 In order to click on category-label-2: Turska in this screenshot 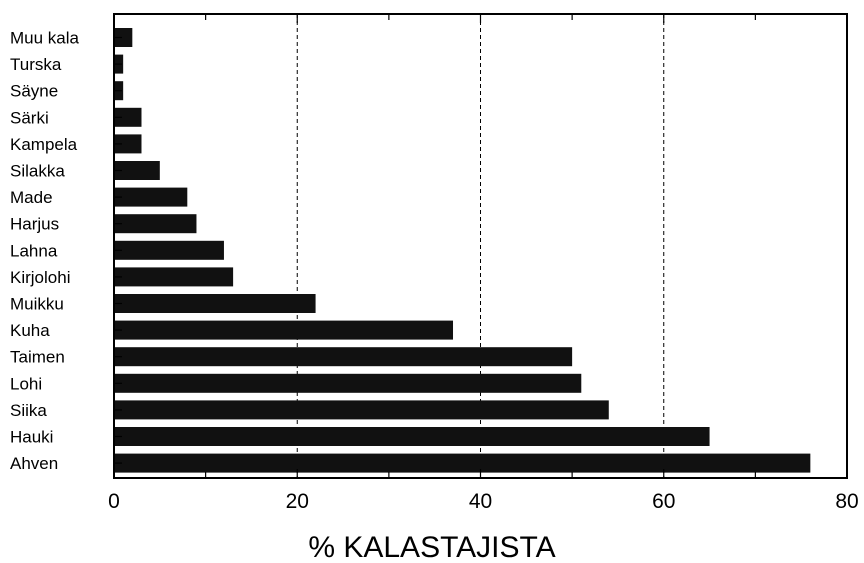, I will do `click(36, 64)`.